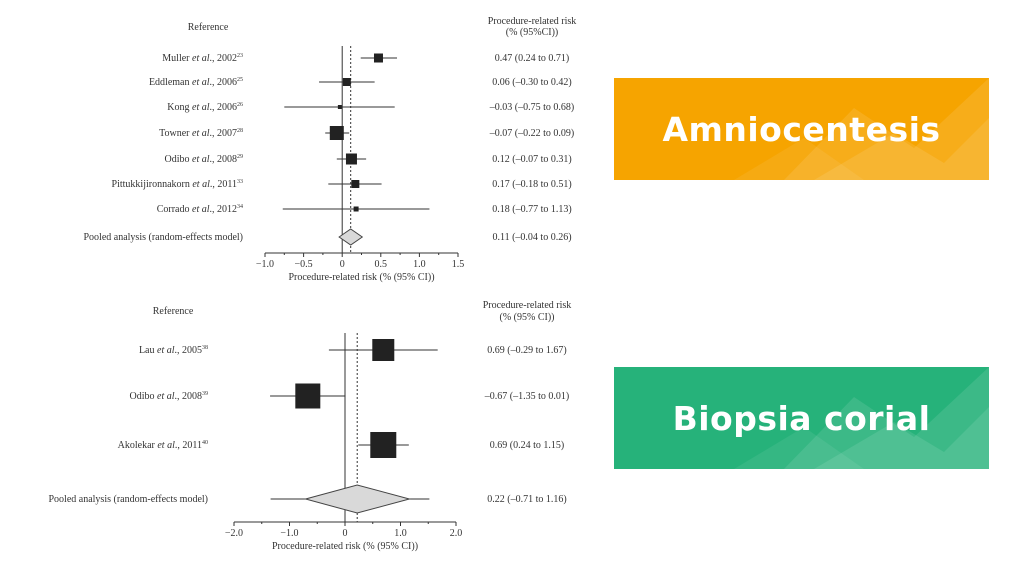 The image size is (1024, 576). Describe the element at coordinates (526, 499) in the screenshot. I see `pooled-risk-value: 0.22 (–0.71 to 1.16)` at that location.